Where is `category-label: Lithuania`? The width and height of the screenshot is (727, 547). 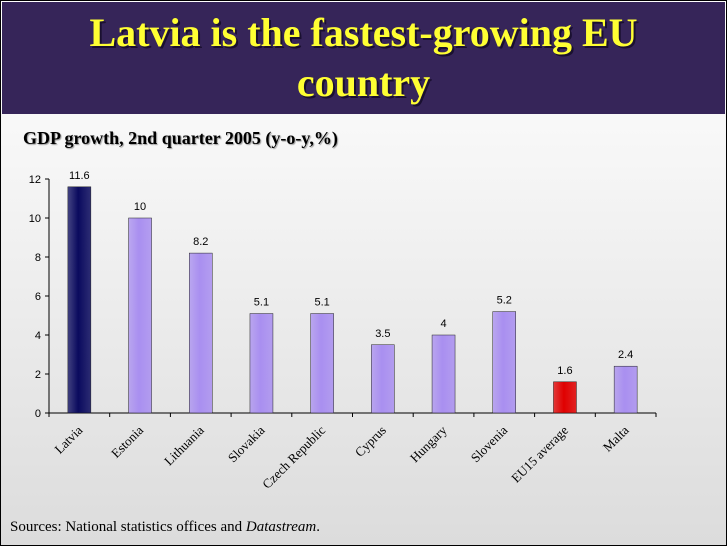 category-label: Lithuania is located at coordinates (184, 445).